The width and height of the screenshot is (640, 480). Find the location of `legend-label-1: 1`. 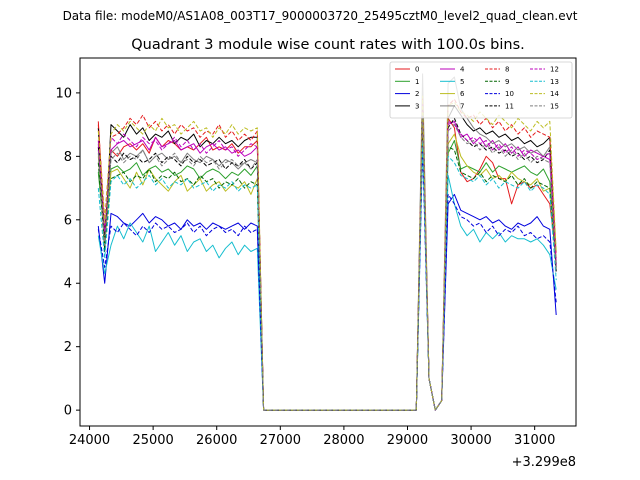

legend-label-1: 1 is located at coordinates (417, 82).